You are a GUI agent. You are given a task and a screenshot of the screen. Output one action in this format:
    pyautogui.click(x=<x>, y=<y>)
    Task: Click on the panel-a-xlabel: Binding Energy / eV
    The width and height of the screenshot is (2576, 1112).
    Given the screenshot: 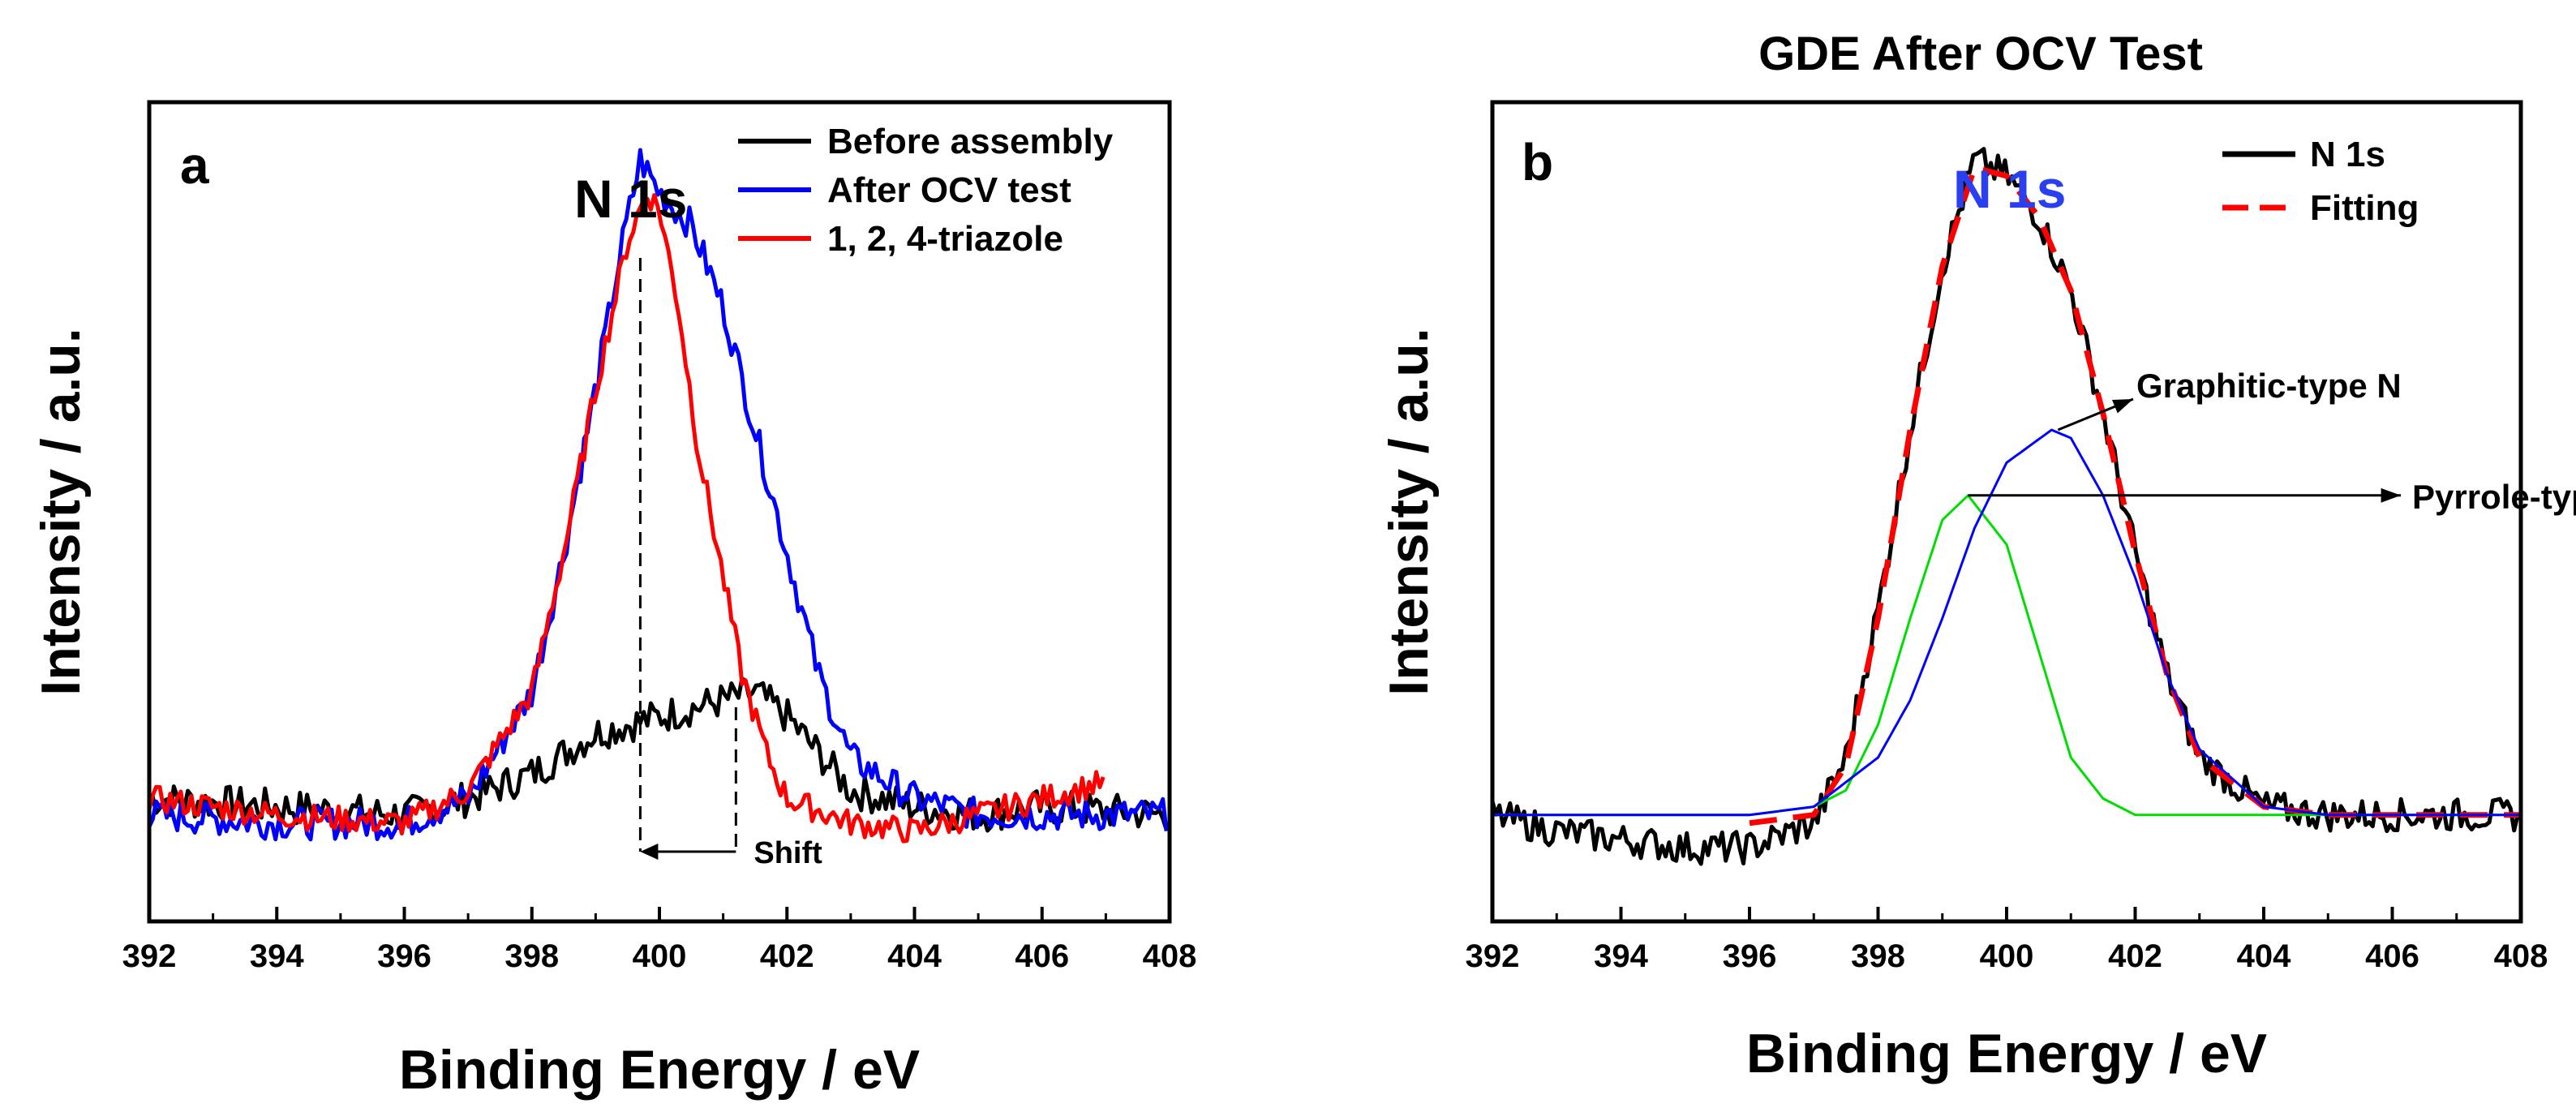 What is the action you would take?
    pyautogui.click(x=659, y=1070)
    